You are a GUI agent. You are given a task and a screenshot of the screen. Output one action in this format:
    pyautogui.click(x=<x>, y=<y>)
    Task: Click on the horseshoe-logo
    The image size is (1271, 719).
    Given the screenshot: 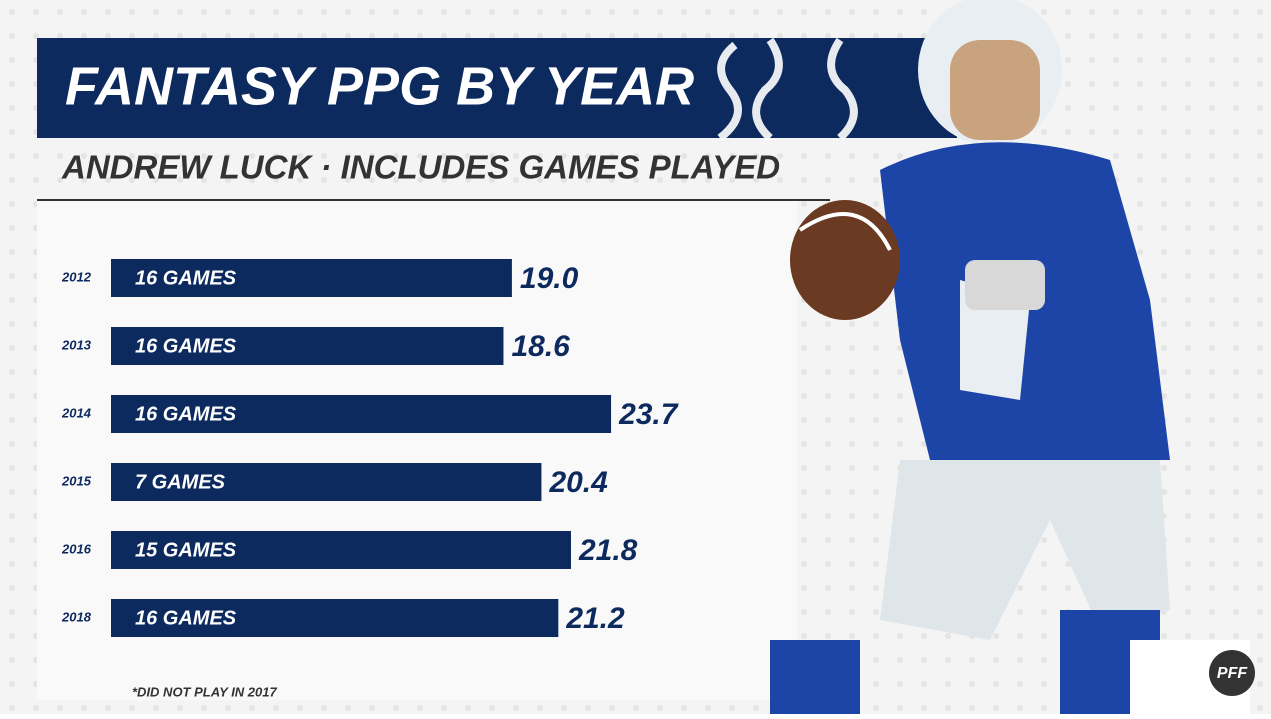 What is the action you would take?
    pyautogui.click(x=787, y=89)
    